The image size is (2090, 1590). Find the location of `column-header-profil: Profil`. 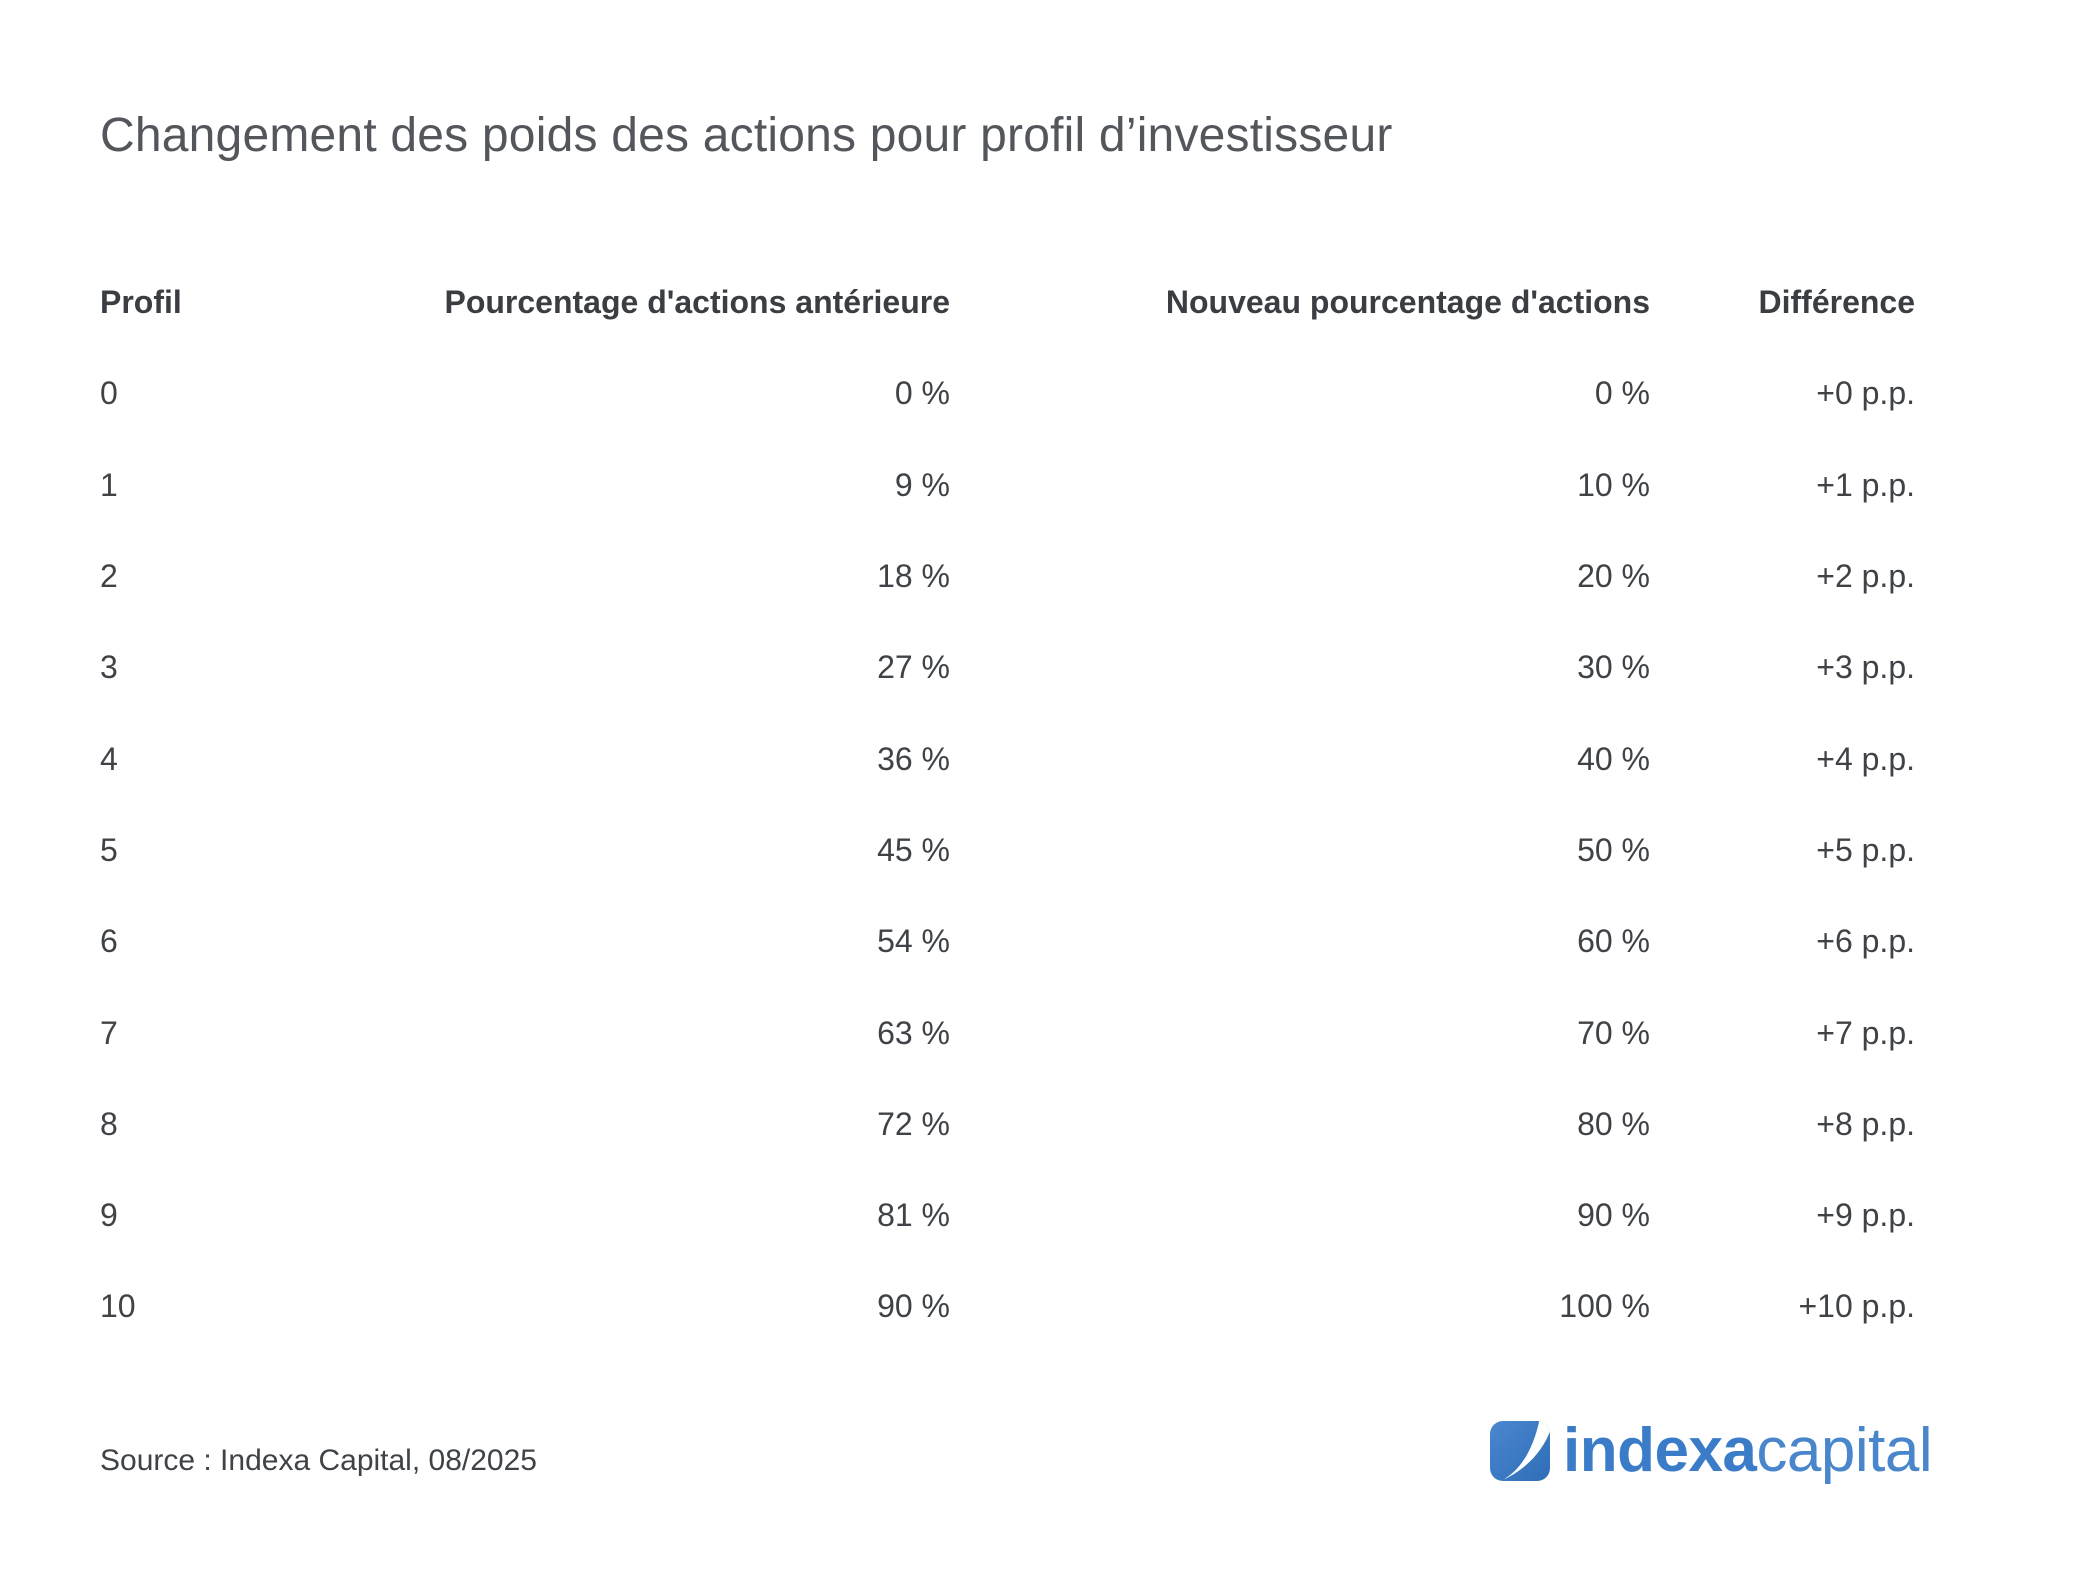

column-header-profil: Profil is located at coordinates (141, 302).